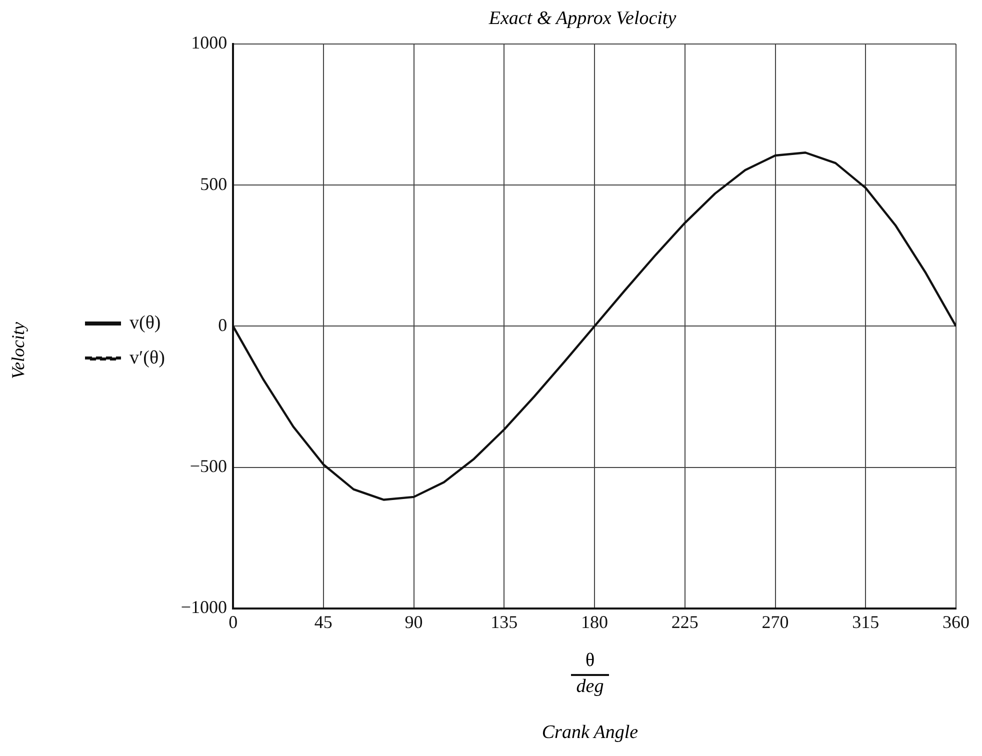 The width and height of the screenshot is (982, 756). What do you see at coordinates (866, 622) in the screenshot?
I see `x-tick-label: 315` at bounding box center [866, 622].